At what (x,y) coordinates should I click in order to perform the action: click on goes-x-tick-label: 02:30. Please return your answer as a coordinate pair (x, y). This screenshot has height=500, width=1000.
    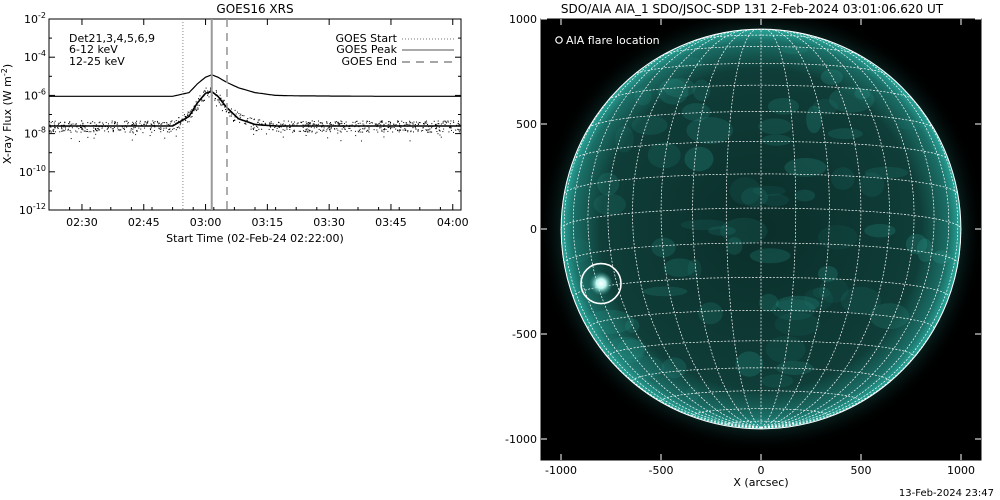
    Looking at the image, I should click on (82, 222).